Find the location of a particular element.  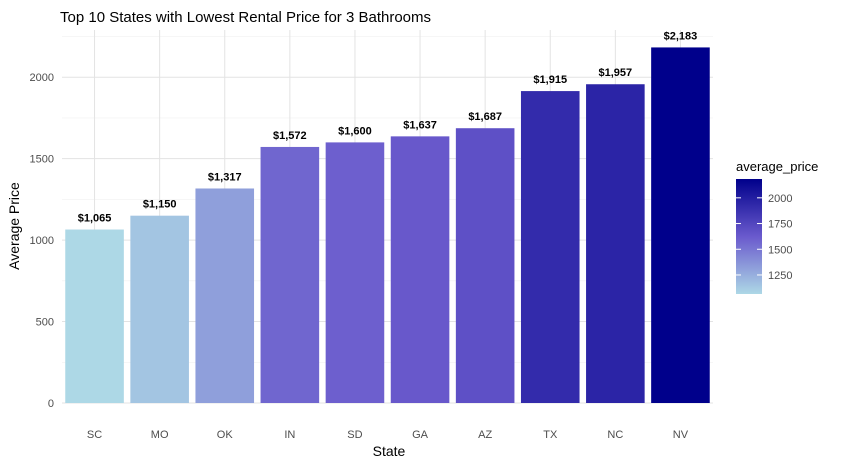

x-tick-label: GA is located at coordinates (420, 435).